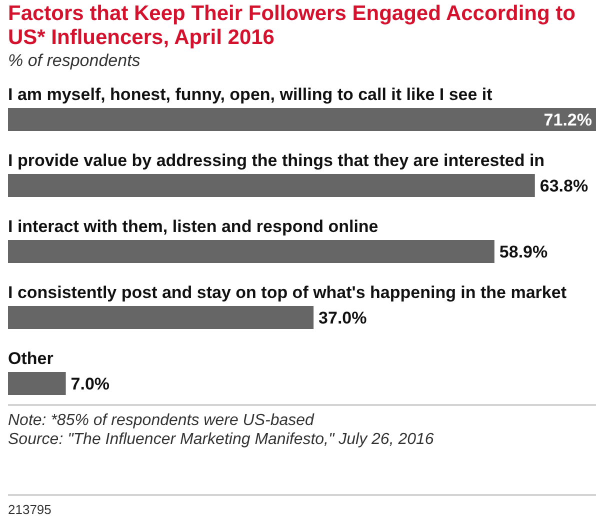 The width and height of the screenshot is (600, 523). What do you see at coordinates (31, 358) in the screenshot?
I see `y-tick-label: Other` at bounding box center [31, 358].